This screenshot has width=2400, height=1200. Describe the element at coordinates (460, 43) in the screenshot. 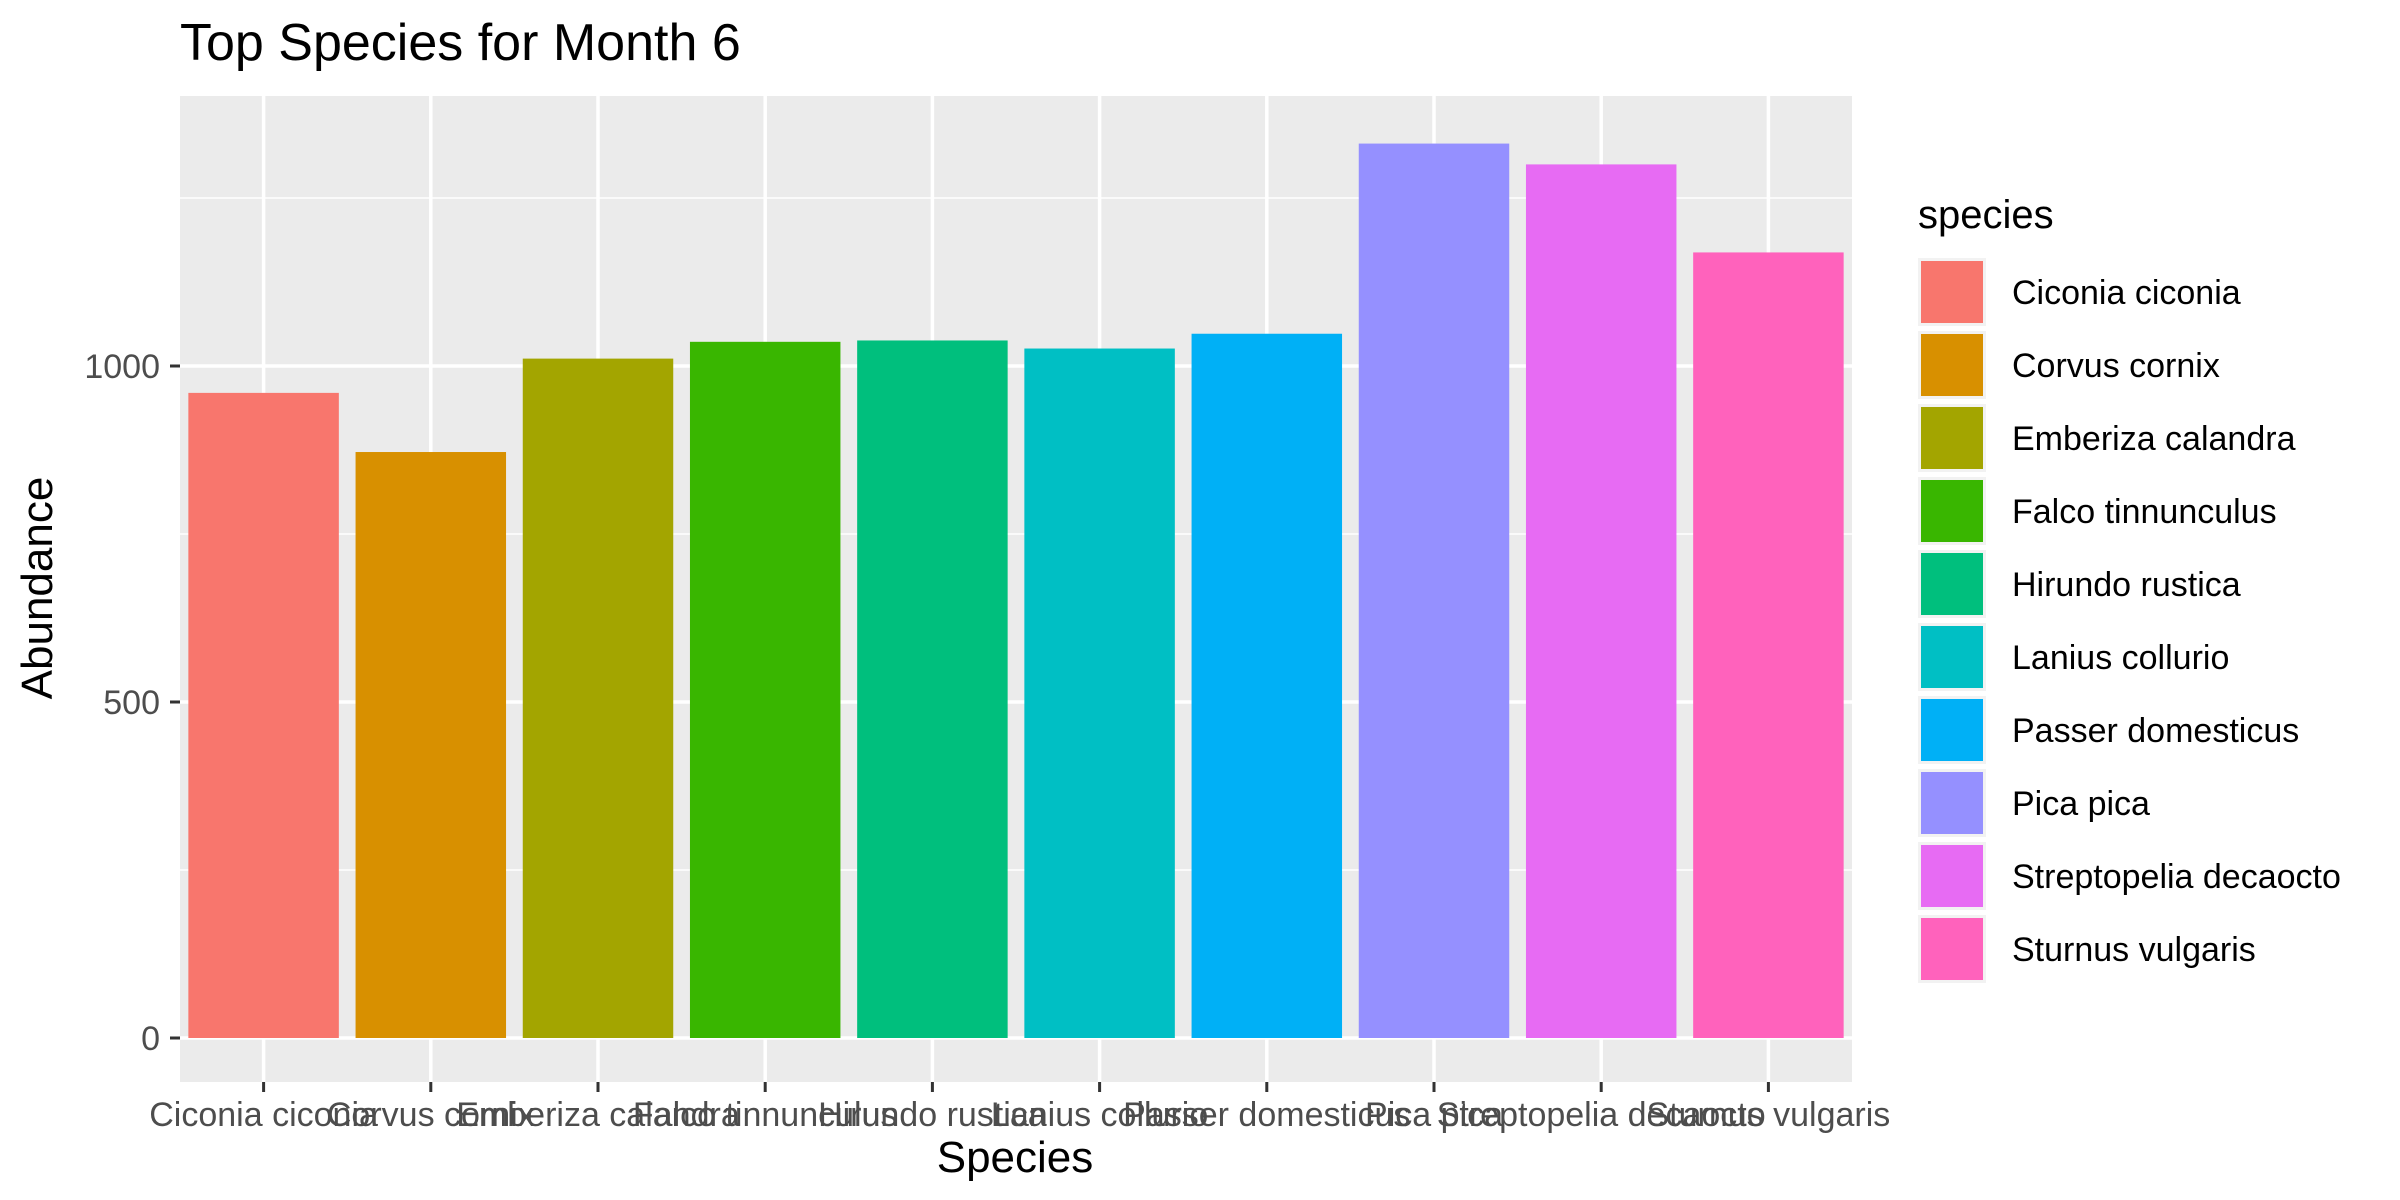

I see `chart-title: Top Species for Month 6` at that location.